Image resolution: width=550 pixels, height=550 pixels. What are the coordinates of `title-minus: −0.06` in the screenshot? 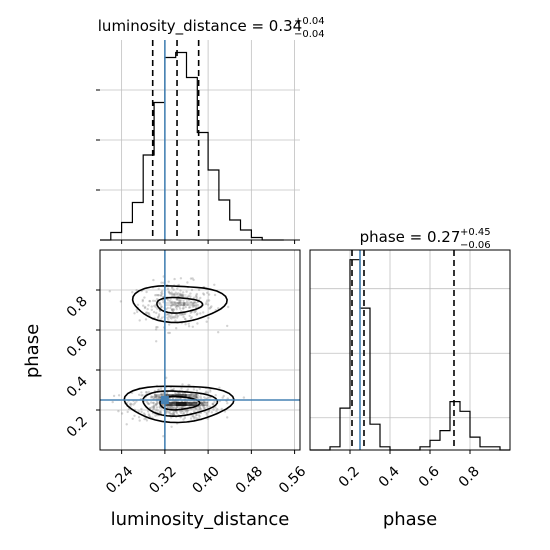 It's located at (475, 245).